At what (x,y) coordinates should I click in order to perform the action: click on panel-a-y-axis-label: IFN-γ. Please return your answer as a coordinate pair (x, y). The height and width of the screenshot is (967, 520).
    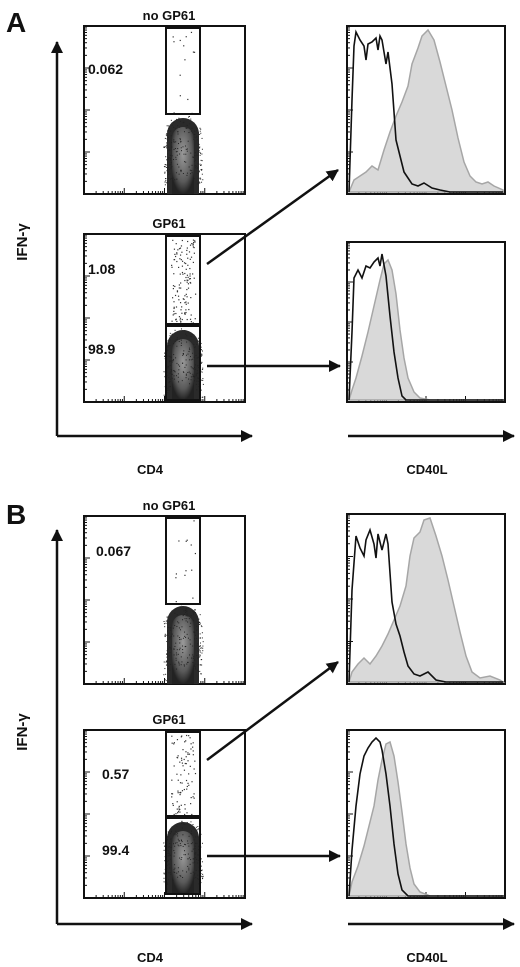
    Looking at the image, I should click on (22, 242).